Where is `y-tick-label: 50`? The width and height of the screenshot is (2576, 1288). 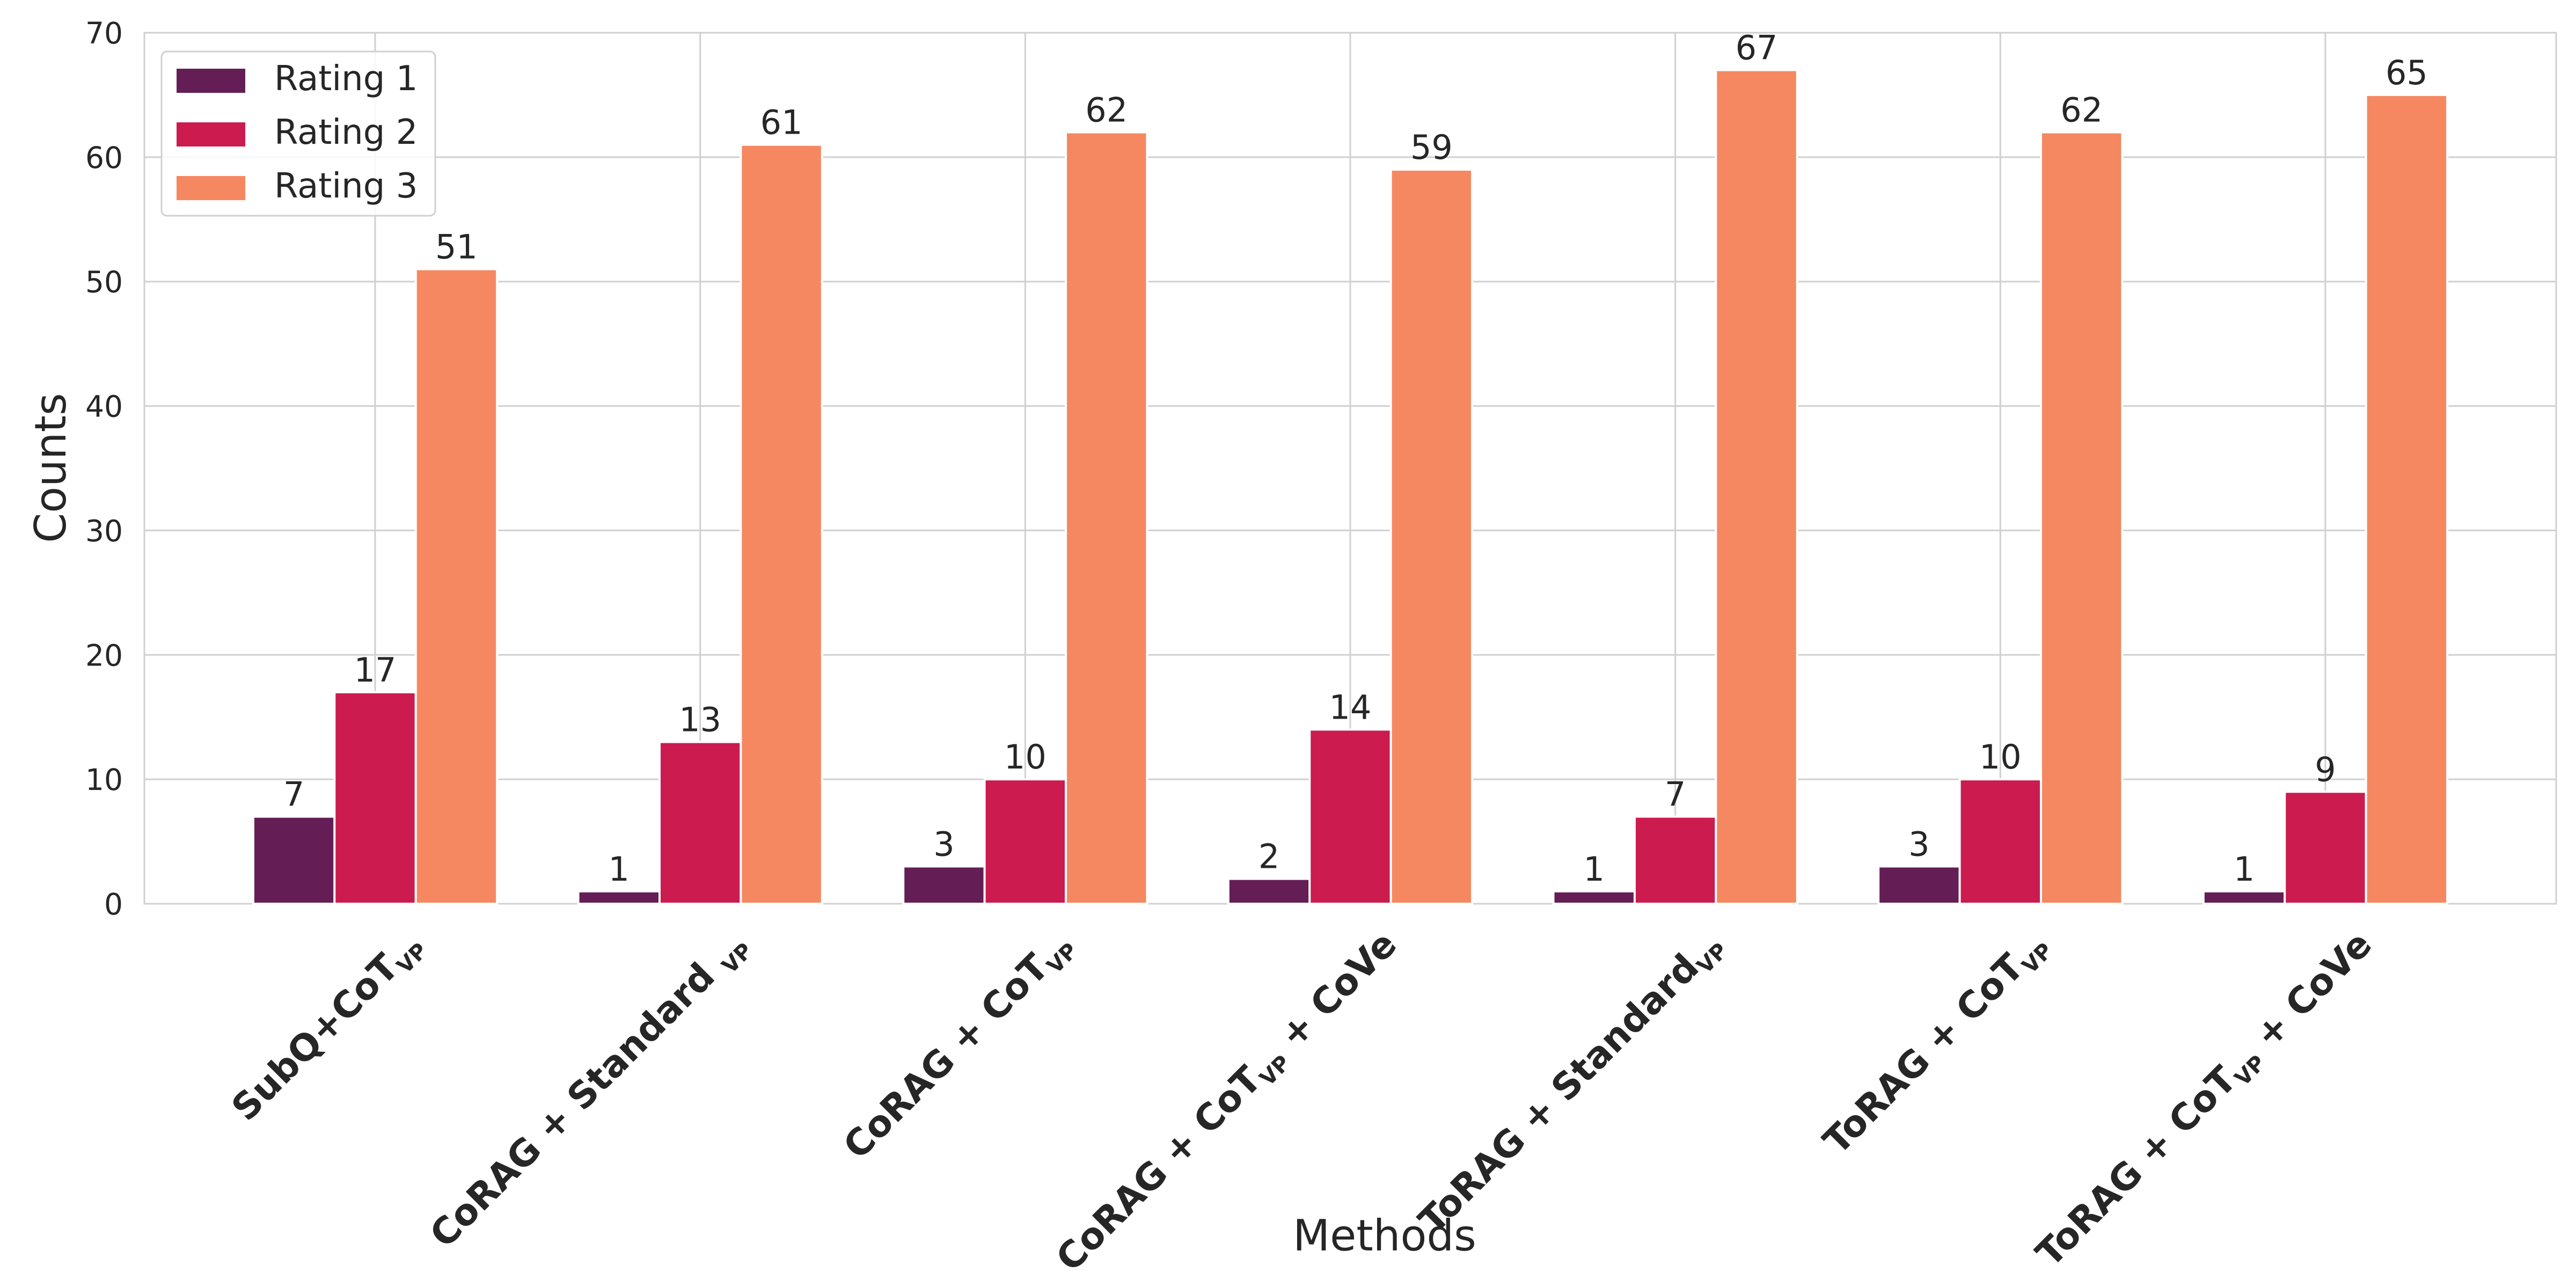
y-tick-label: 50 is located at coordinates (104, 282).